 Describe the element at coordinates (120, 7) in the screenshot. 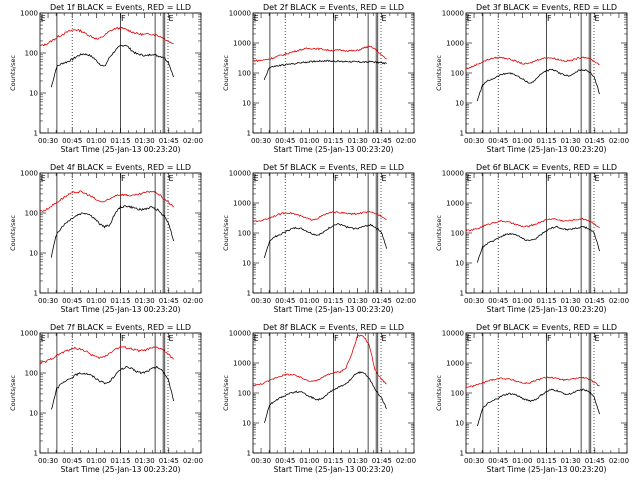

I see `panel-title: Det 1f BLACK = Events, RED = LLD` at that location.